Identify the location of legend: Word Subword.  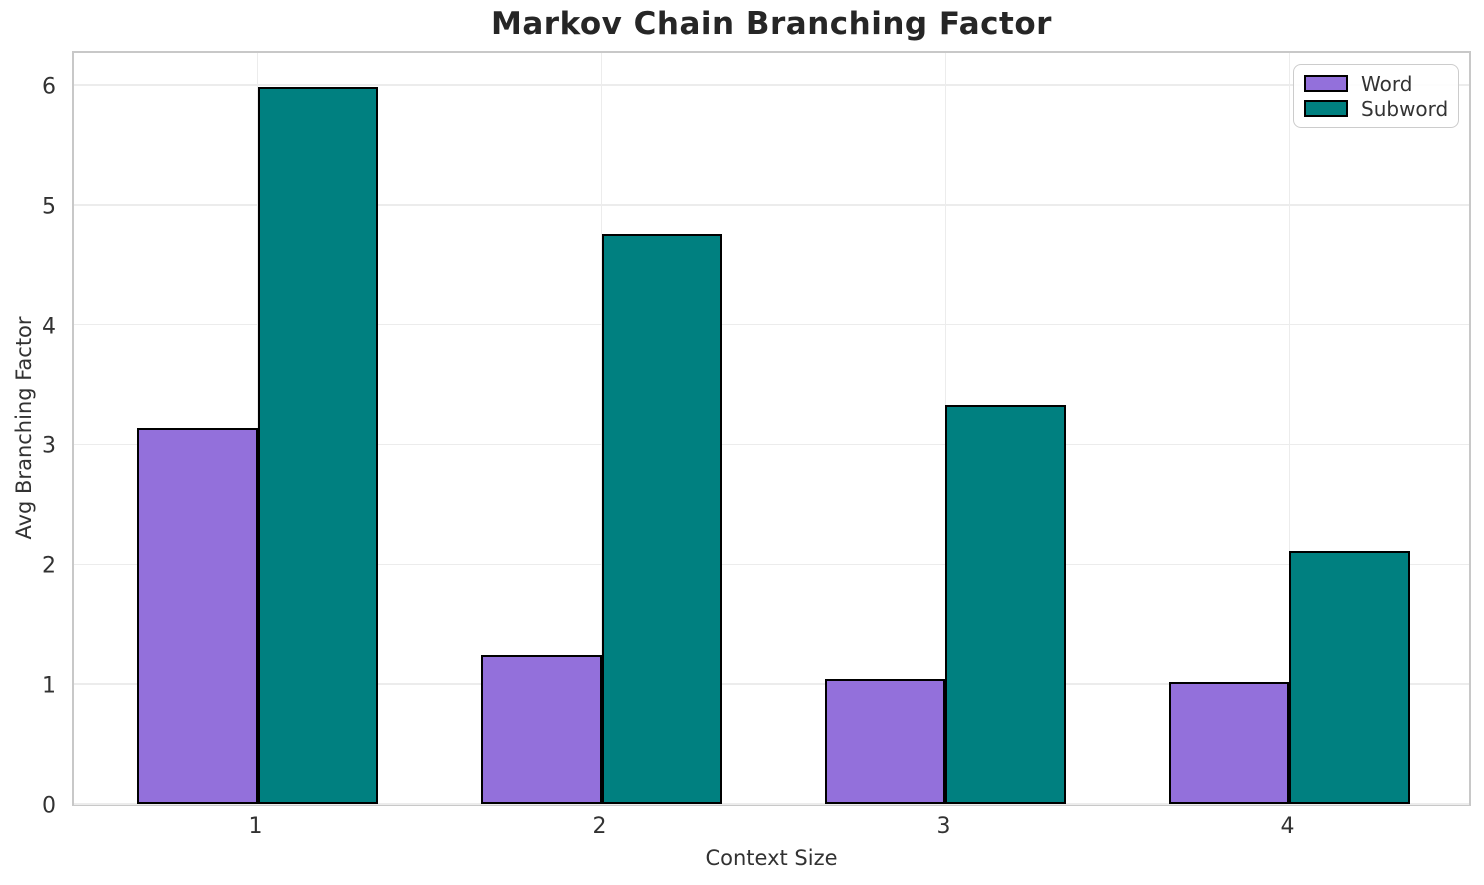
(1376, 96).